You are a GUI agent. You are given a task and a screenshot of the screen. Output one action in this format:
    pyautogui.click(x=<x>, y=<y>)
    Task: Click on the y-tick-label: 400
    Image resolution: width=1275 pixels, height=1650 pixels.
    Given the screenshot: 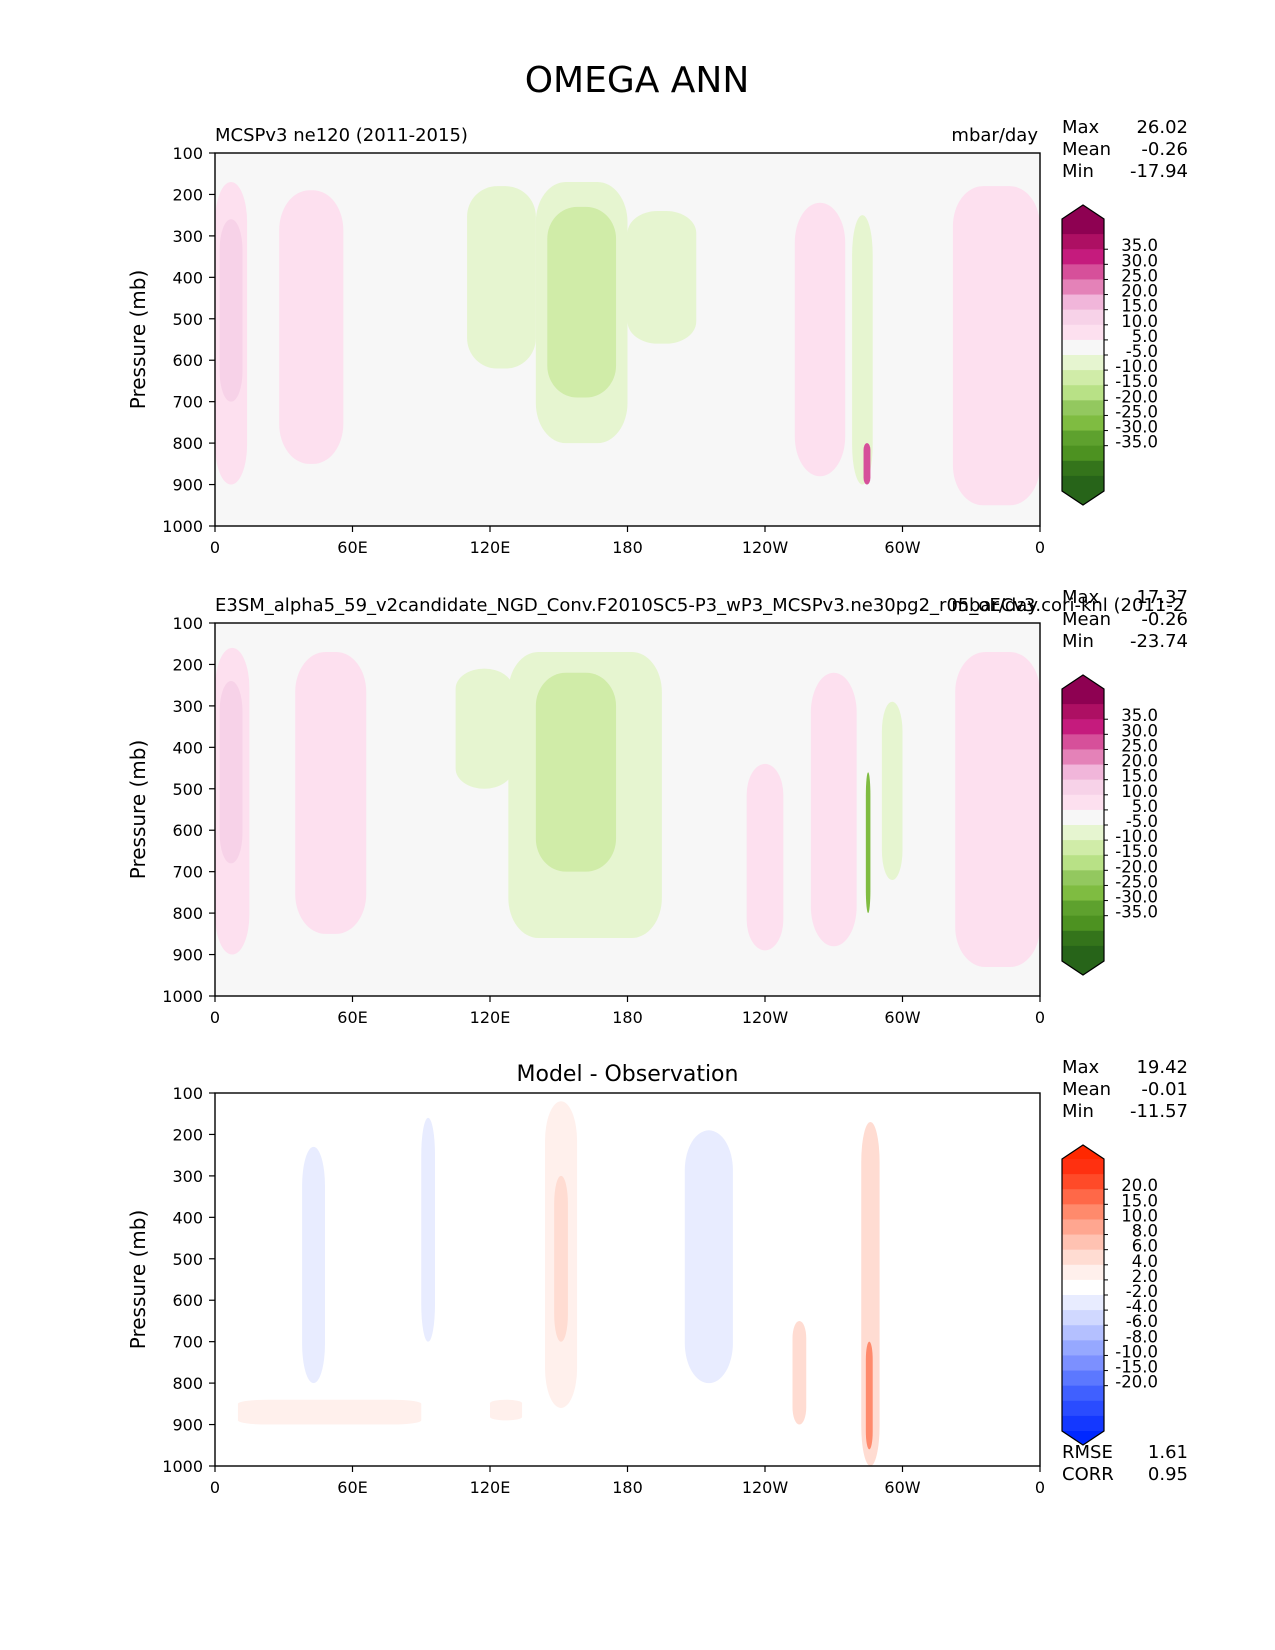 What is the action you would take?
    pyautogui.click(x=187, y=747)
    